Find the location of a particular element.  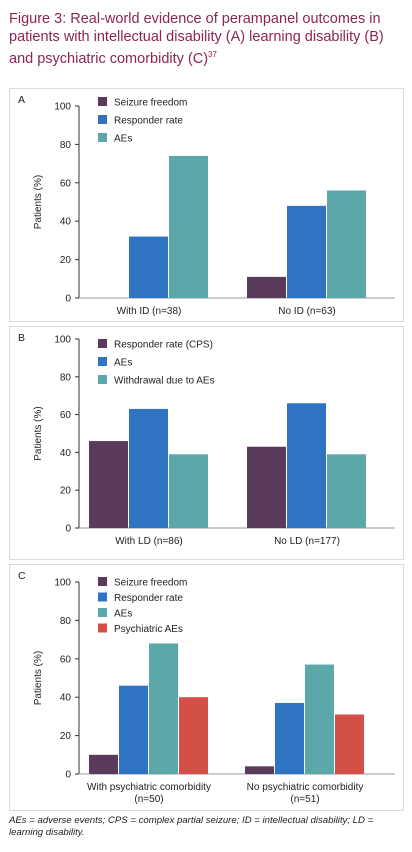

x-category-label: (n=51) is located at coordinates (304, 799).